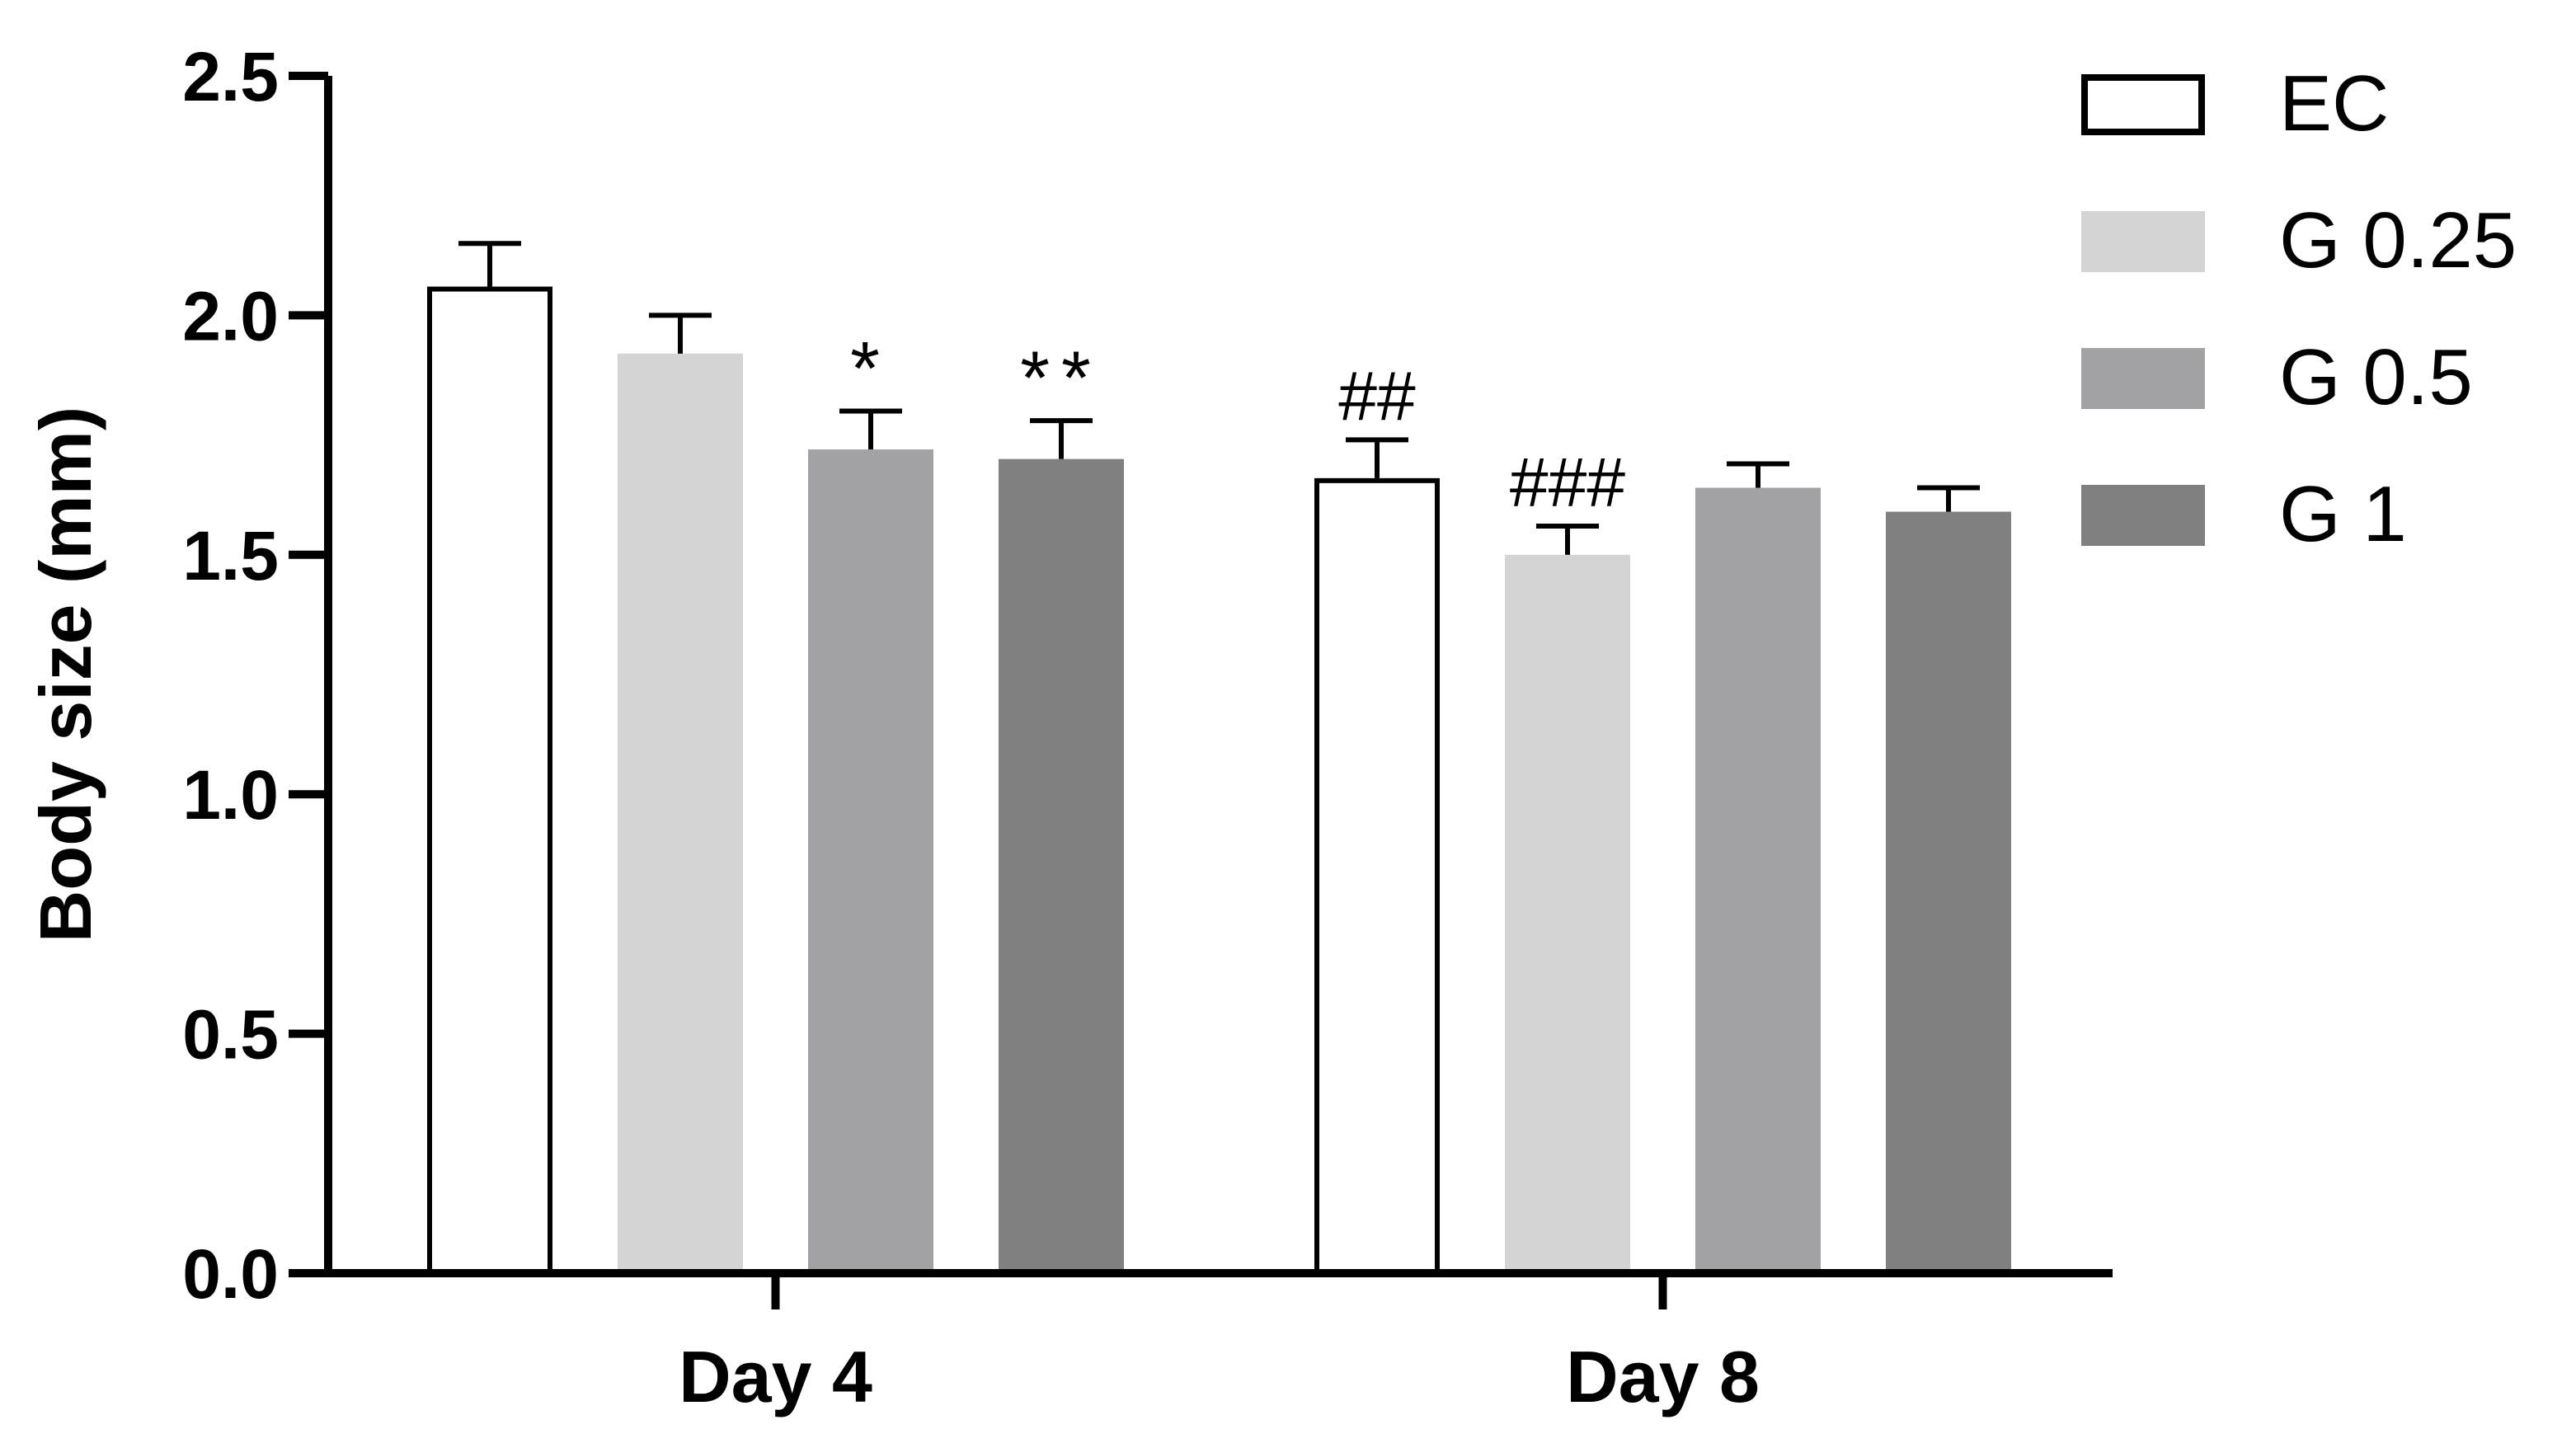  What do you see at coordinates (2334, 103) in the screenshot?
I see `legend-label: EC` at bounding box center [2334, 103].